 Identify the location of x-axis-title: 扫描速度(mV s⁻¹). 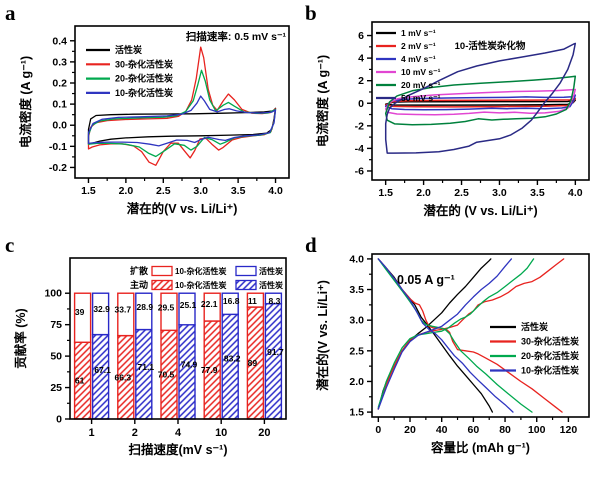
(178, 449).